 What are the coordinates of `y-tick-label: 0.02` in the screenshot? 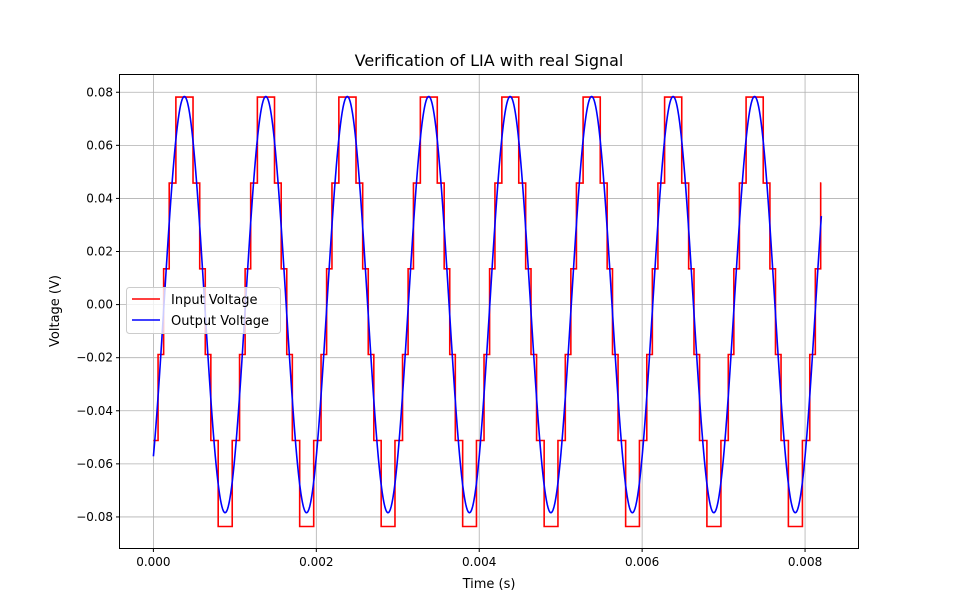 It's located at (99, 252).